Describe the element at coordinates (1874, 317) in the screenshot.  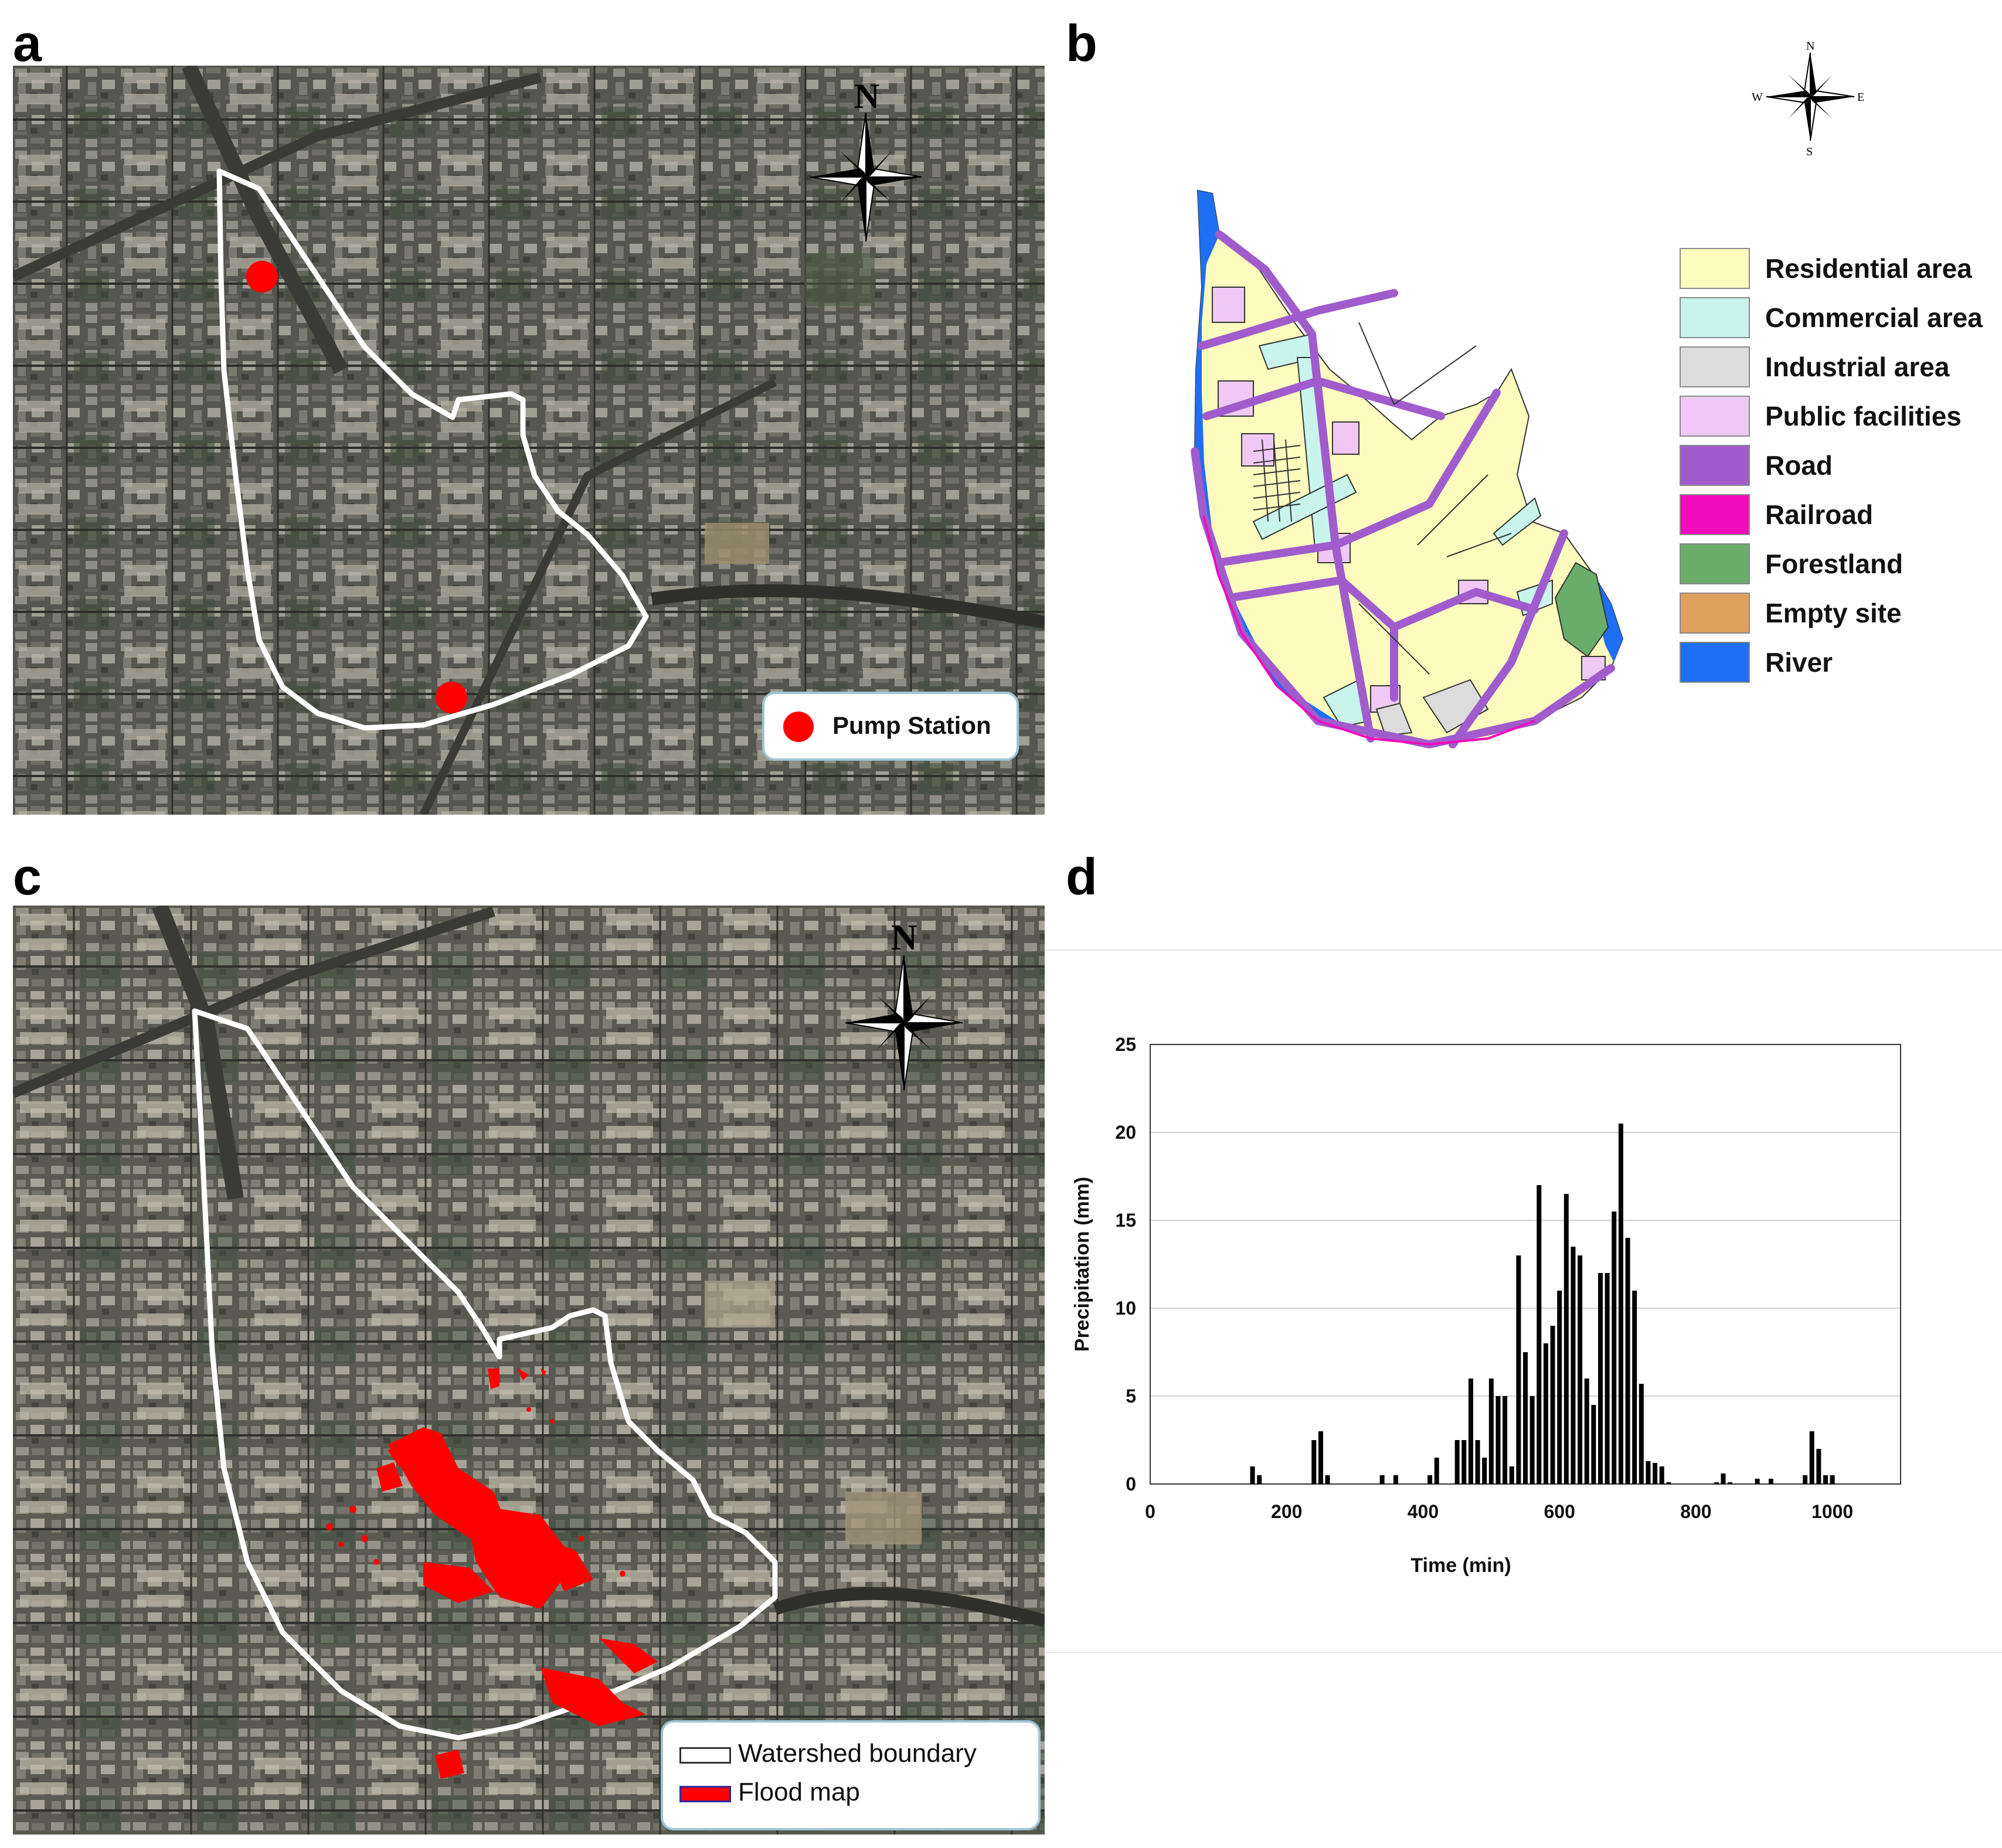
I see `legend-label: Commercial area` at that location.